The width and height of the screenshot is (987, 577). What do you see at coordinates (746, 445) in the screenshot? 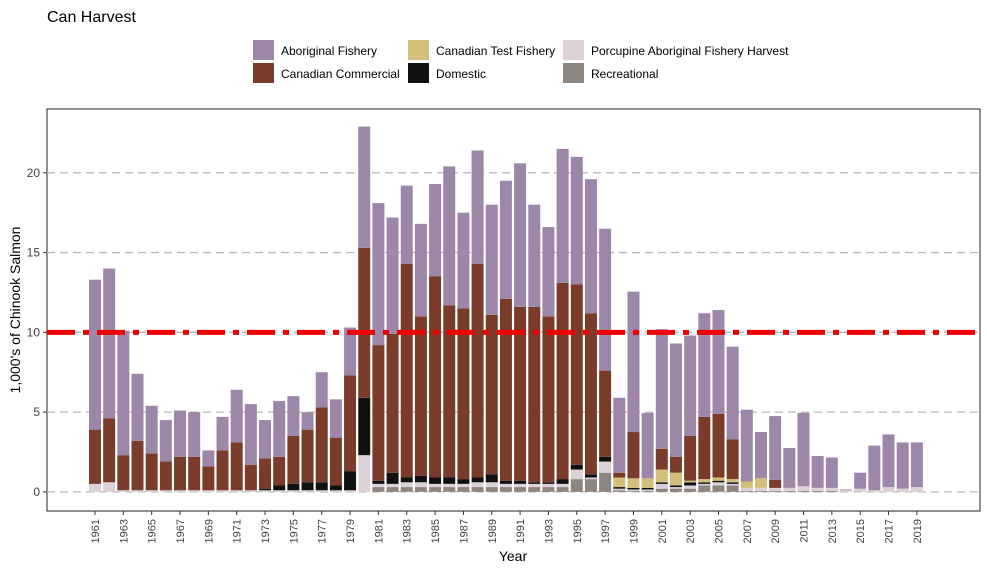
I see `bar-aboriginal-fishery-2007` at bounding box center [746, 445].